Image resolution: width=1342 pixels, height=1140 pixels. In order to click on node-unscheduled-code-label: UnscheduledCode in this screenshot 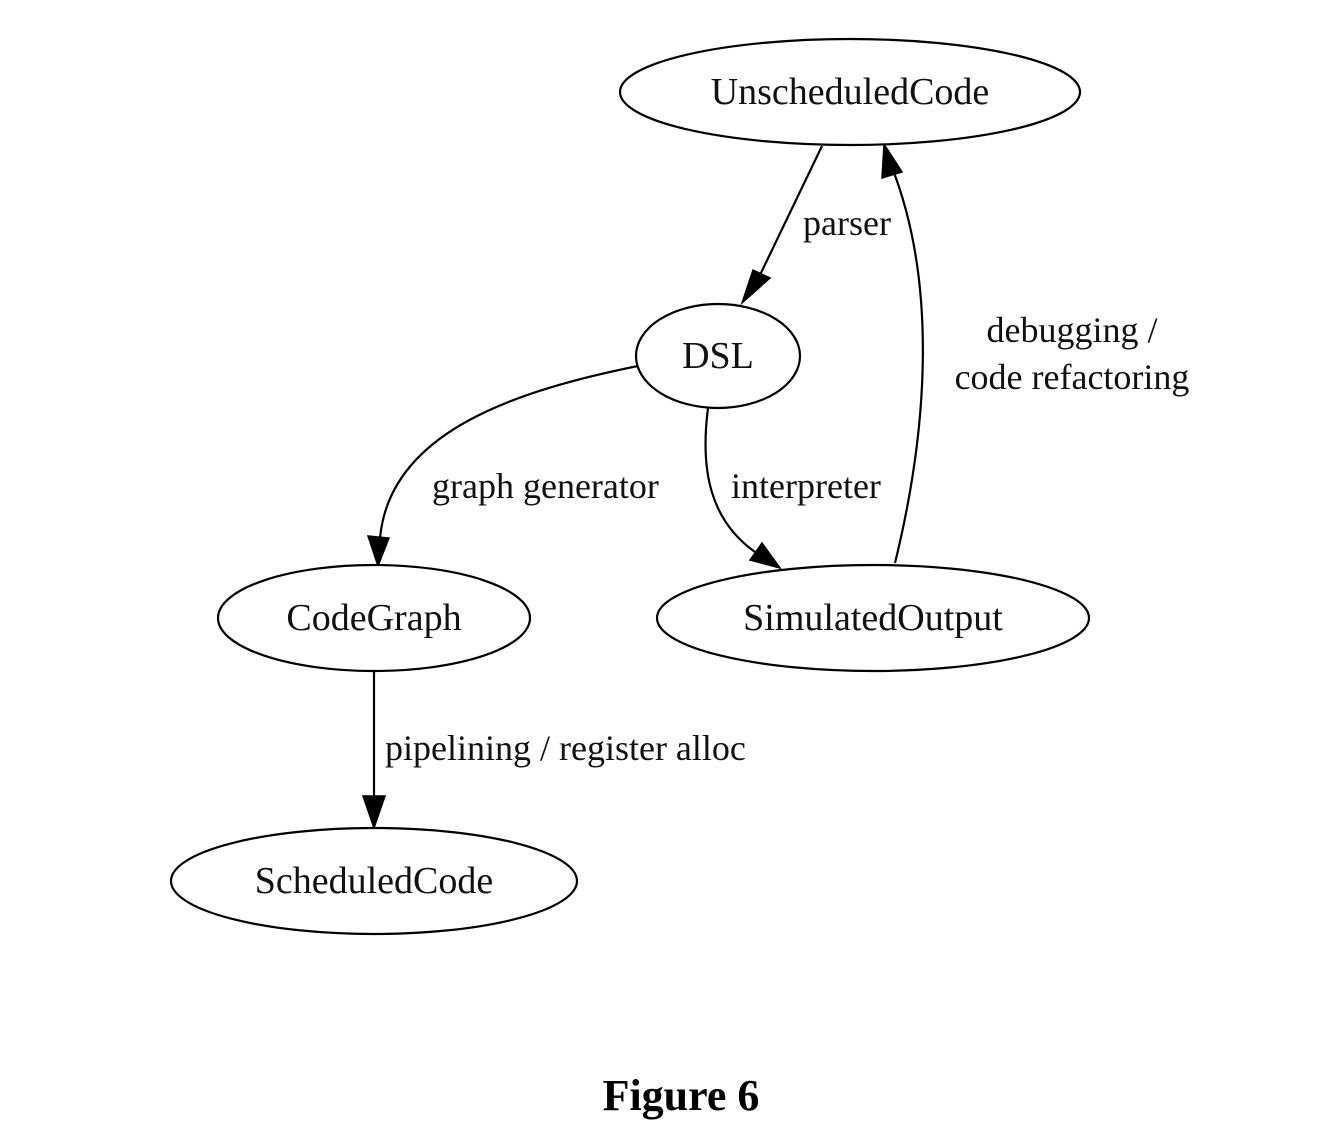, I will do `click(850, 92)`.